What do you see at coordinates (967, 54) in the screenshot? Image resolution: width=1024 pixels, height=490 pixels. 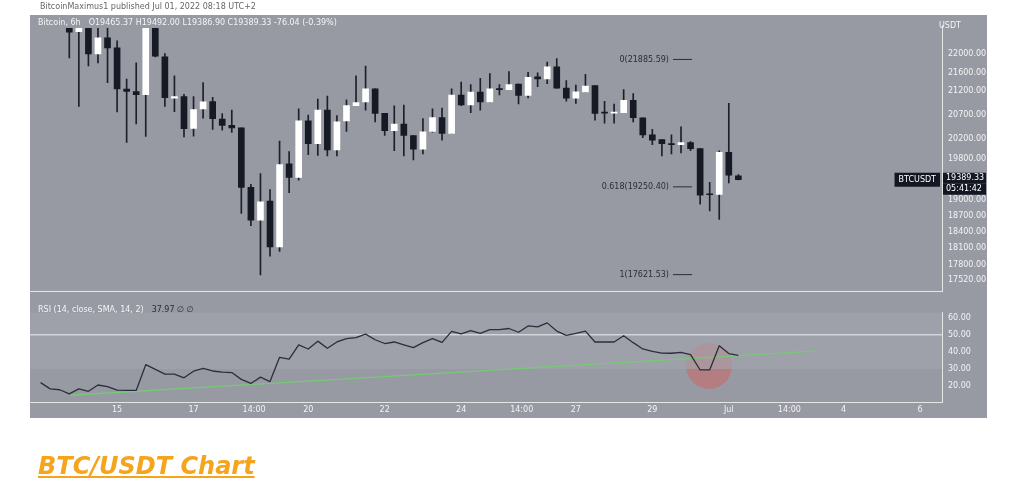 I see `y-tick-label: 22000.00` at bounding box center [967, 54].